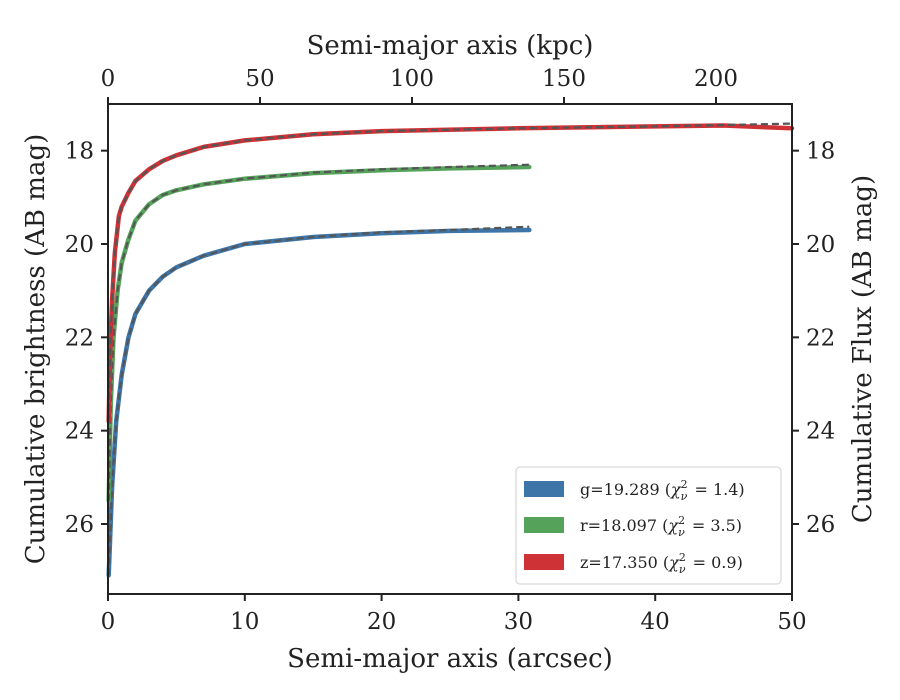 The width and height of the screenshot is (900, 700). What do you see at coordinates (244, 622) in the screenshot?
I see `x-tick-label: 10` at bounding box center [244, 622].